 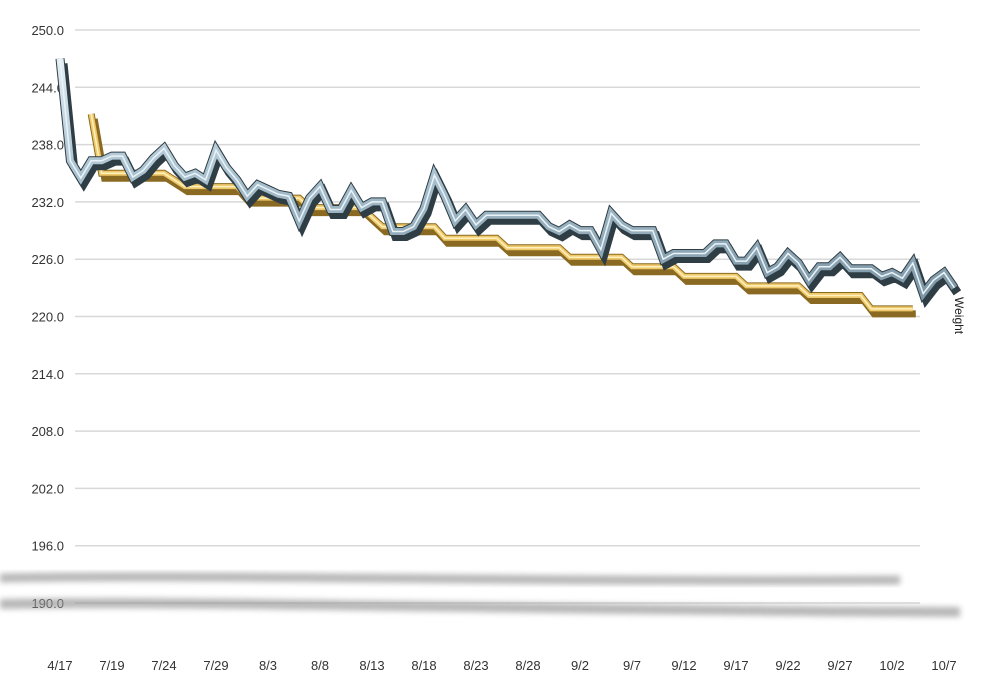 What do you see at coordinates (580, 665) in the screenshot?
I see `x-tick-label: 9/2` at bounding box center [580, 665].